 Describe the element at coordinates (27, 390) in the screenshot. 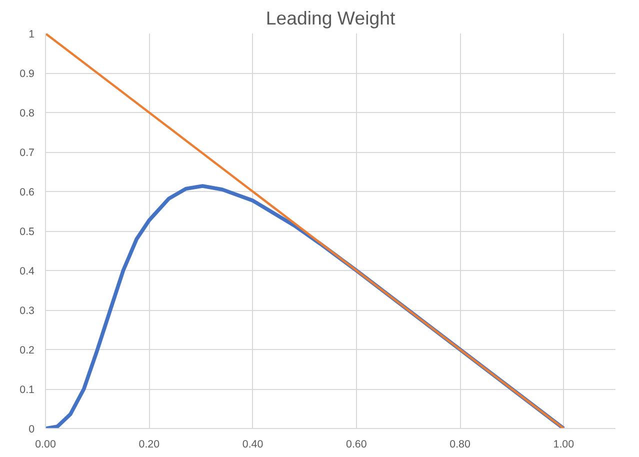

I see `y-tick-label: 0.1` at that location.